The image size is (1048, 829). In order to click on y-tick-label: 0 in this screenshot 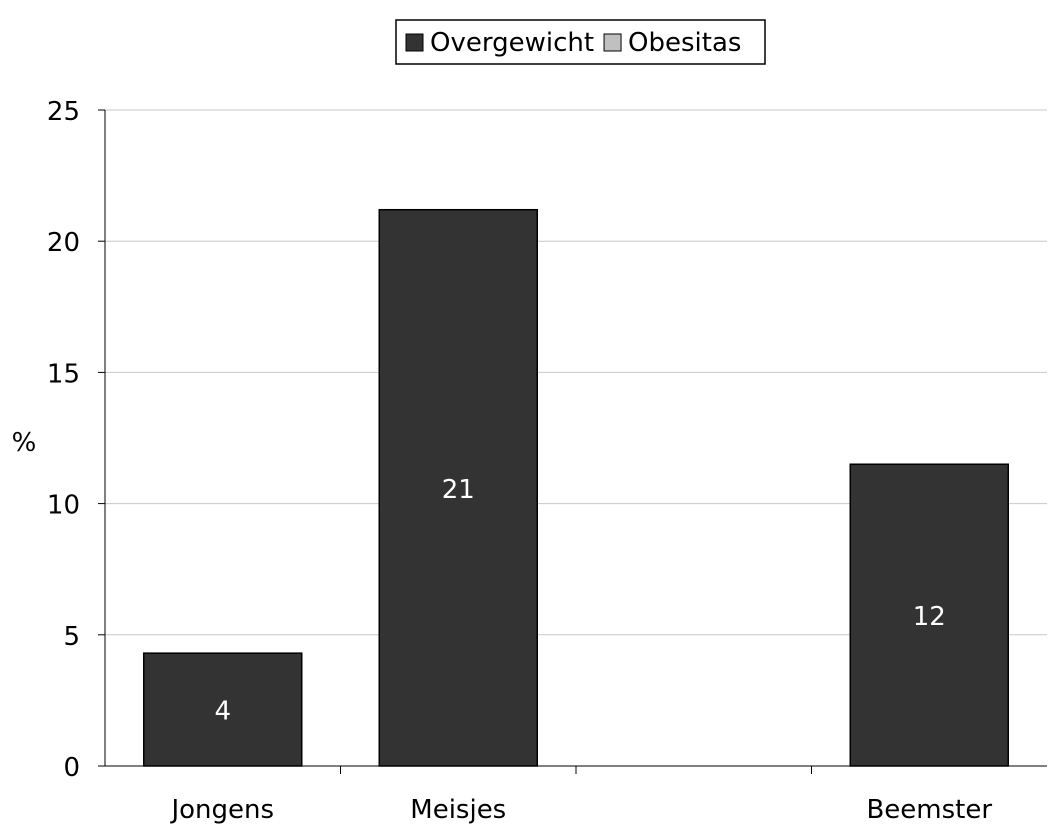, I will do `click(71, 768)`.